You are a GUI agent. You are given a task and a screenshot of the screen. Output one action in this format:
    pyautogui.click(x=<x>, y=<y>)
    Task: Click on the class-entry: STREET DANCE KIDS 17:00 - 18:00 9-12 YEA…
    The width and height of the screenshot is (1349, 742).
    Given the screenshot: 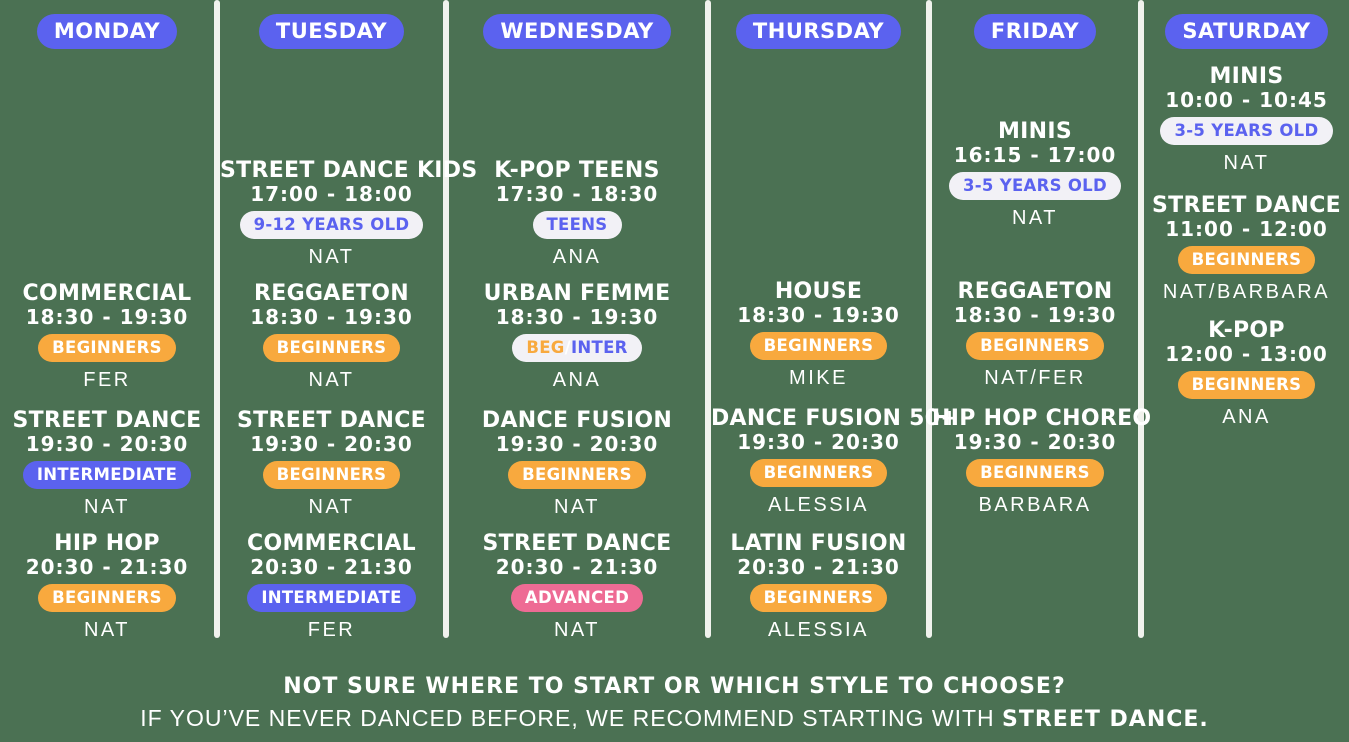 What is the action you would take?
    pyautogui.click(x=349, y=213)
    